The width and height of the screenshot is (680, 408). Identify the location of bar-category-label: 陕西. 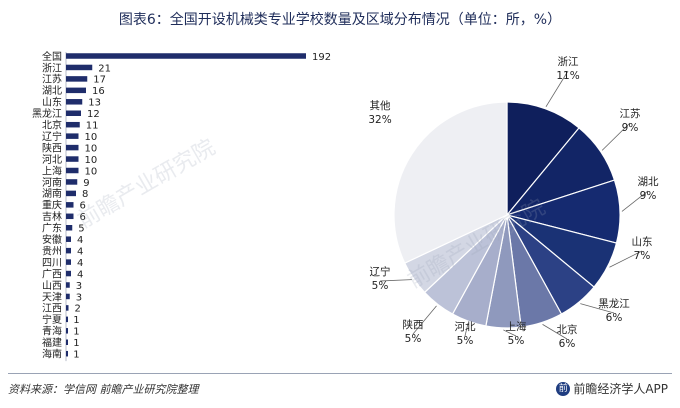
(52, 147).